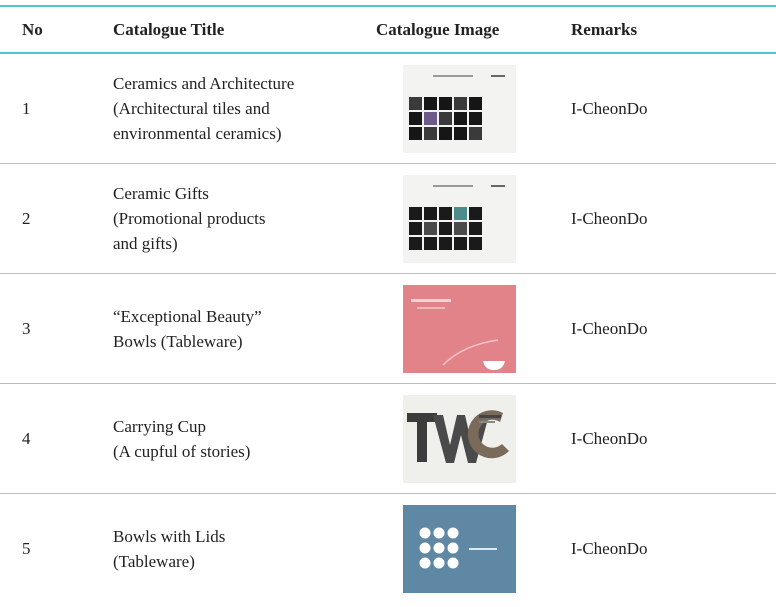  What do you see at coordinates (154, 561) in the screenshot?
I see `title-line: (Tableware)` at bounding box center [154, 561].